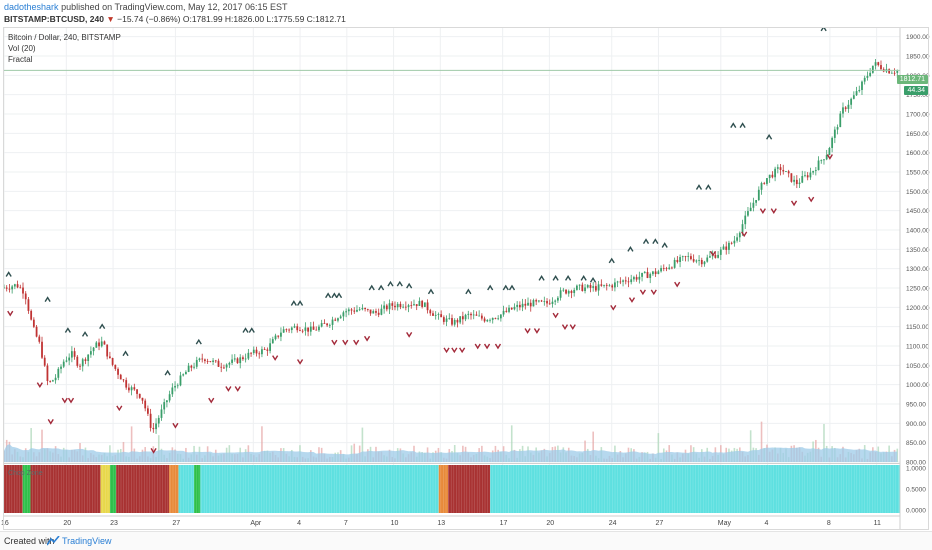  Describe the element at coordinates (13, 489) in the screenshot. I see `chop-zone-segment` at that location.